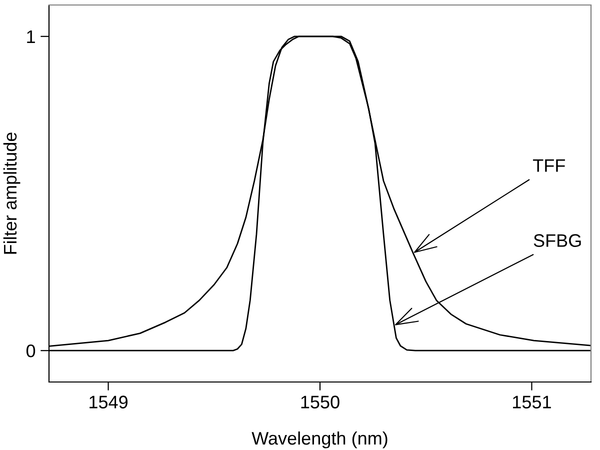  Describe the element at coordinates (557, 240) in the screenshot. I see `annotation: SFBG` at that location.